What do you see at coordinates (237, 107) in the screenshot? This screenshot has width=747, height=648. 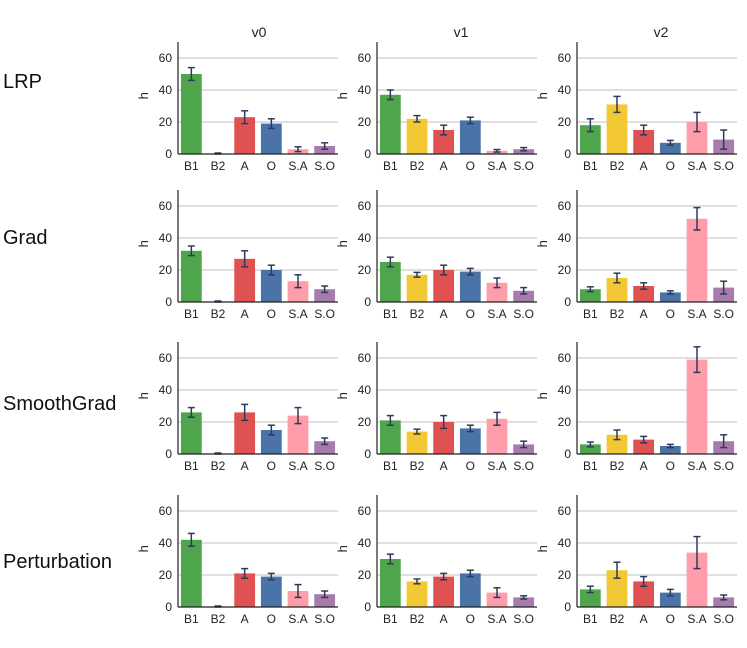 I see `panel-lrp-v0: 0 20 40 60 h B1 B2 A O S.A S.O` at bounding box center [237, 107].